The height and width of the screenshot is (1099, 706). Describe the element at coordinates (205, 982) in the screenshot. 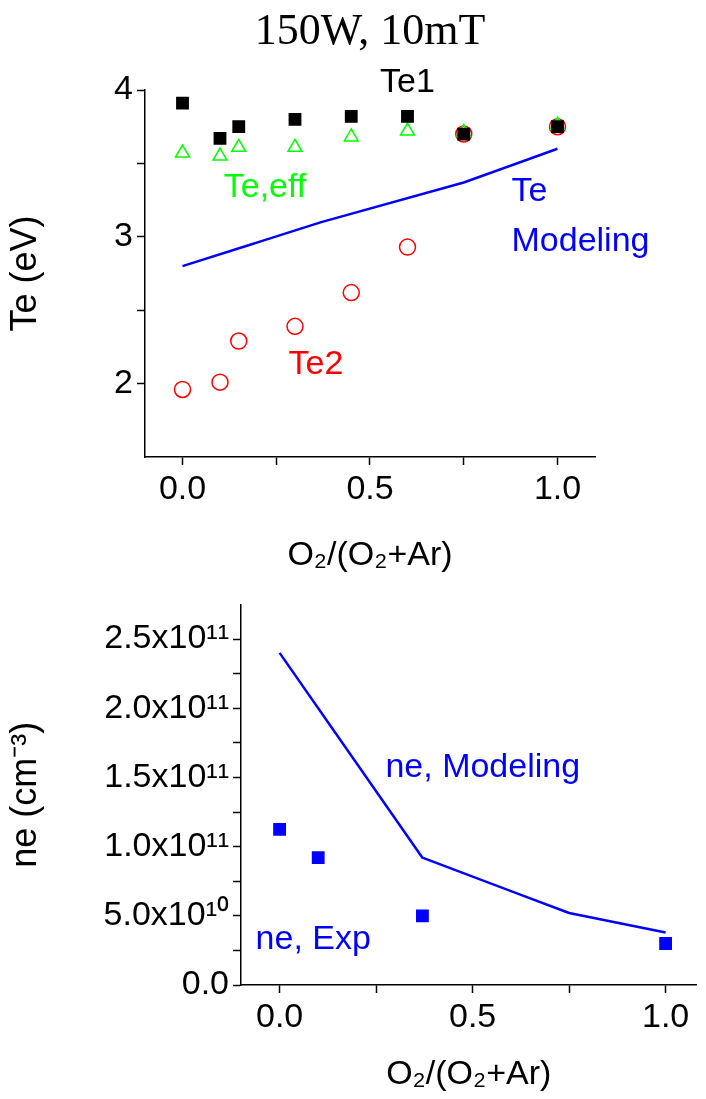

I see `y-tick-label: 0.0` at that location.